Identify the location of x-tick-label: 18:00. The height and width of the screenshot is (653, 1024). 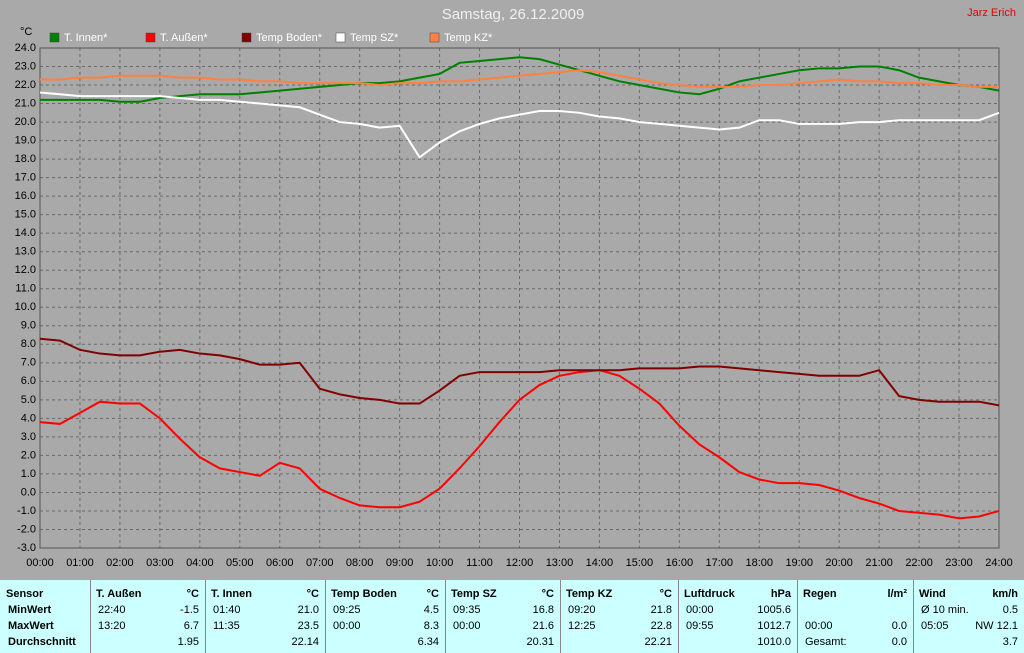
(759, 563).